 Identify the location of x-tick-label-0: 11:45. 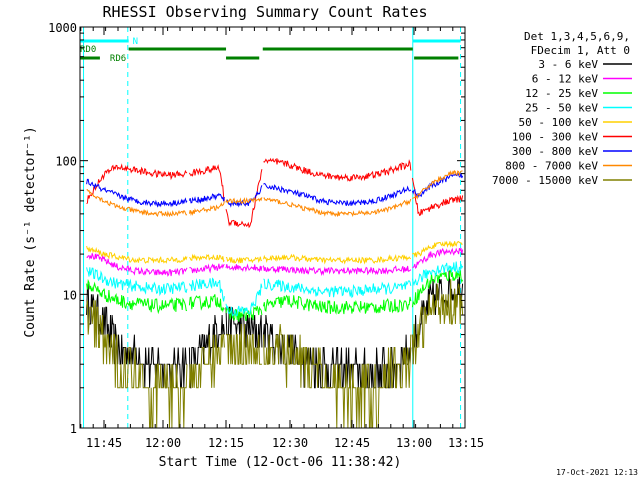
(104, 443).